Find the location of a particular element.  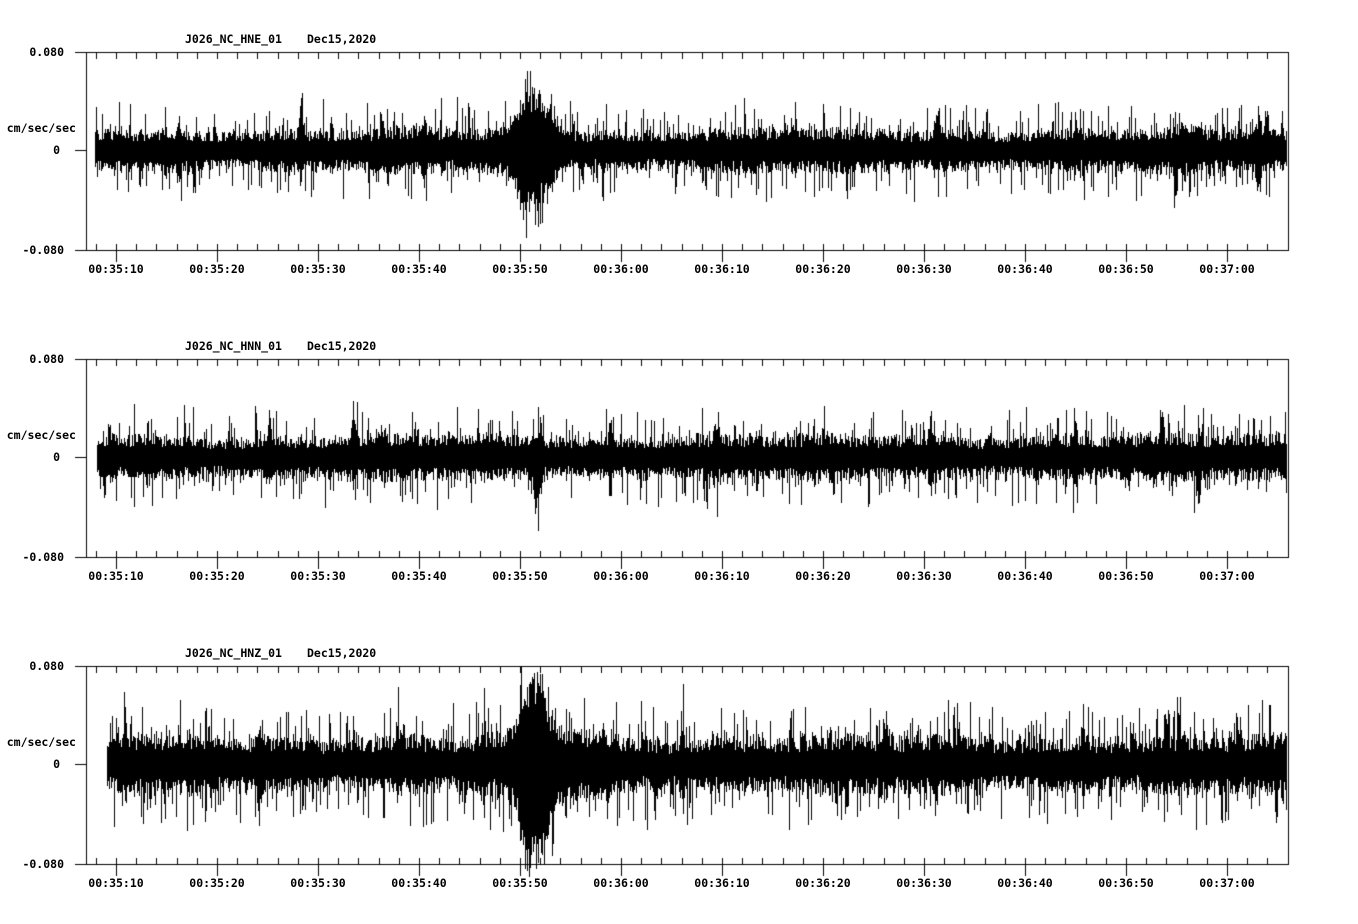

panel-title-station: J026_NC_HNZ_01 is located at coordinates (233, 653).